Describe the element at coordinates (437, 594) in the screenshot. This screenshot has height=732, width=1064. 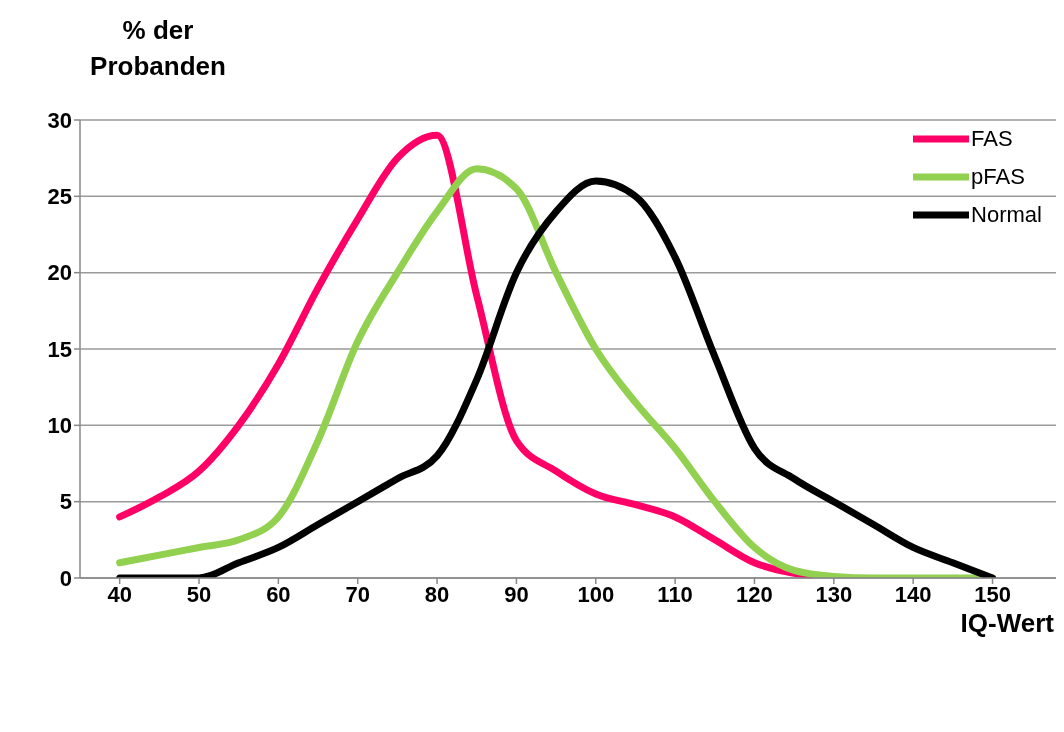
I see `x-tick-label: 80` at that location.